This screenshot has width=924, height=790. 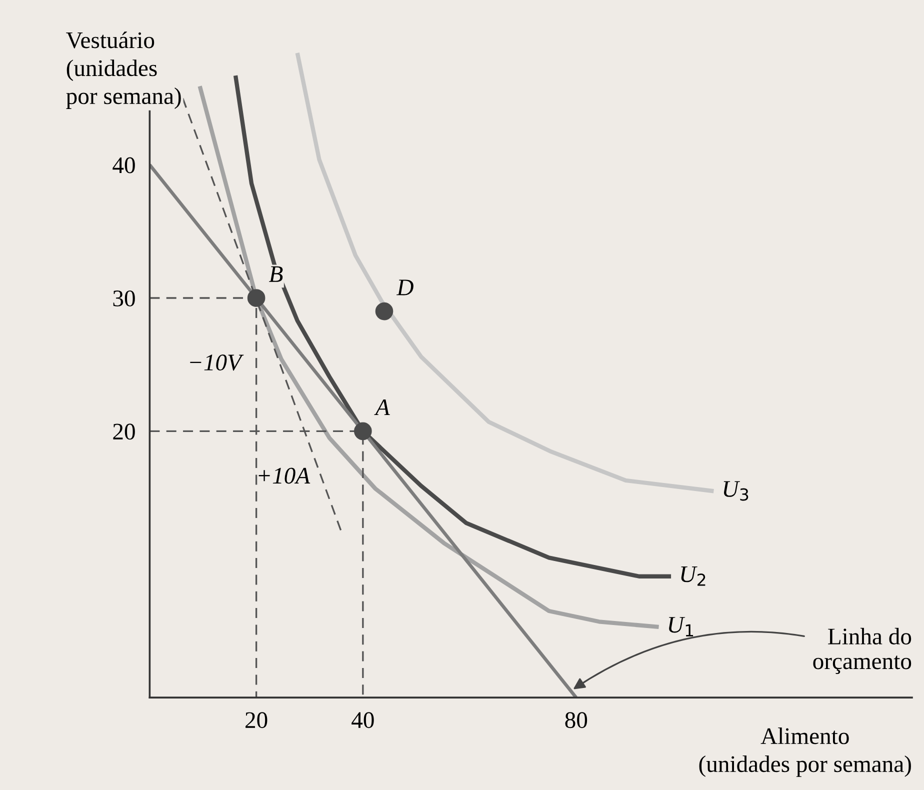 What do you see at coordinates (693, 576) in the screenshot?
I see `series-label: U$_{2}$` at bounding box center [693, 576].